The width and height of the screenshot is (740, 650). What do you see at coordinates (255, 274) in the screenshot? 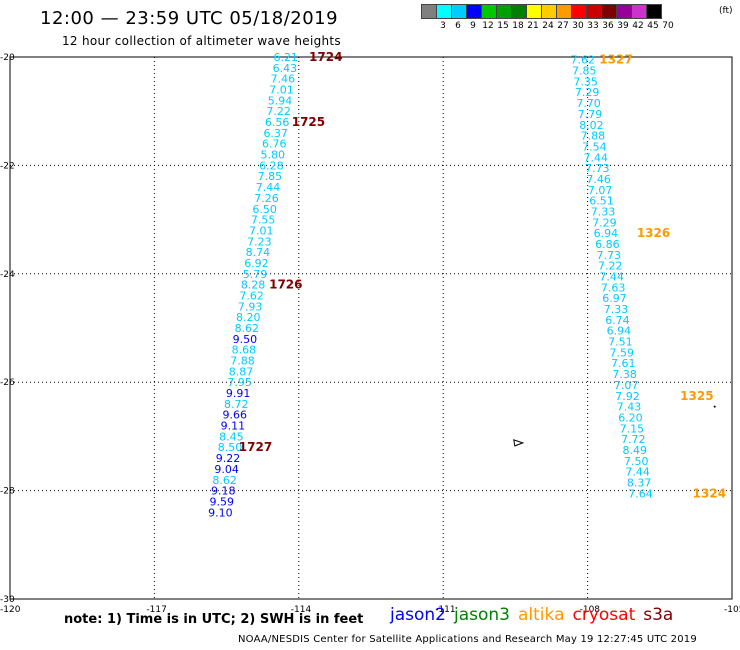
I see `wave-height-label: 5.79` at bounding box center [255, 274].